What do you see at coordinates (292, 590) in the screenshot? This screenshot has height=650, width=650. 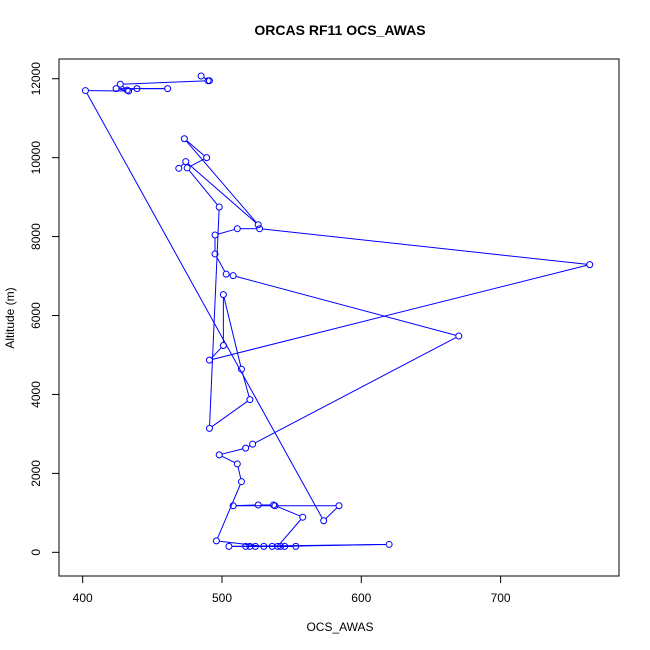 I see `x-axis: 400 500 600 700` at bounding box center [292, 590].